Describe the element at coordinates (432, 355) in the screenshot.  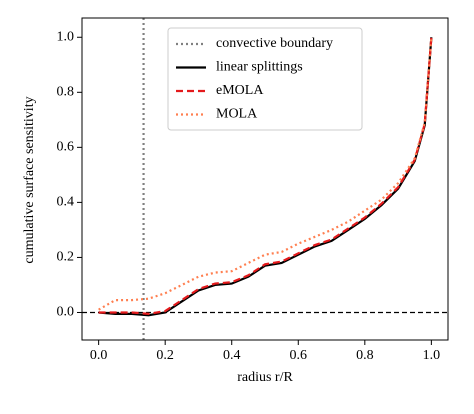
I see `x-tick-label: 1.0` at that location.